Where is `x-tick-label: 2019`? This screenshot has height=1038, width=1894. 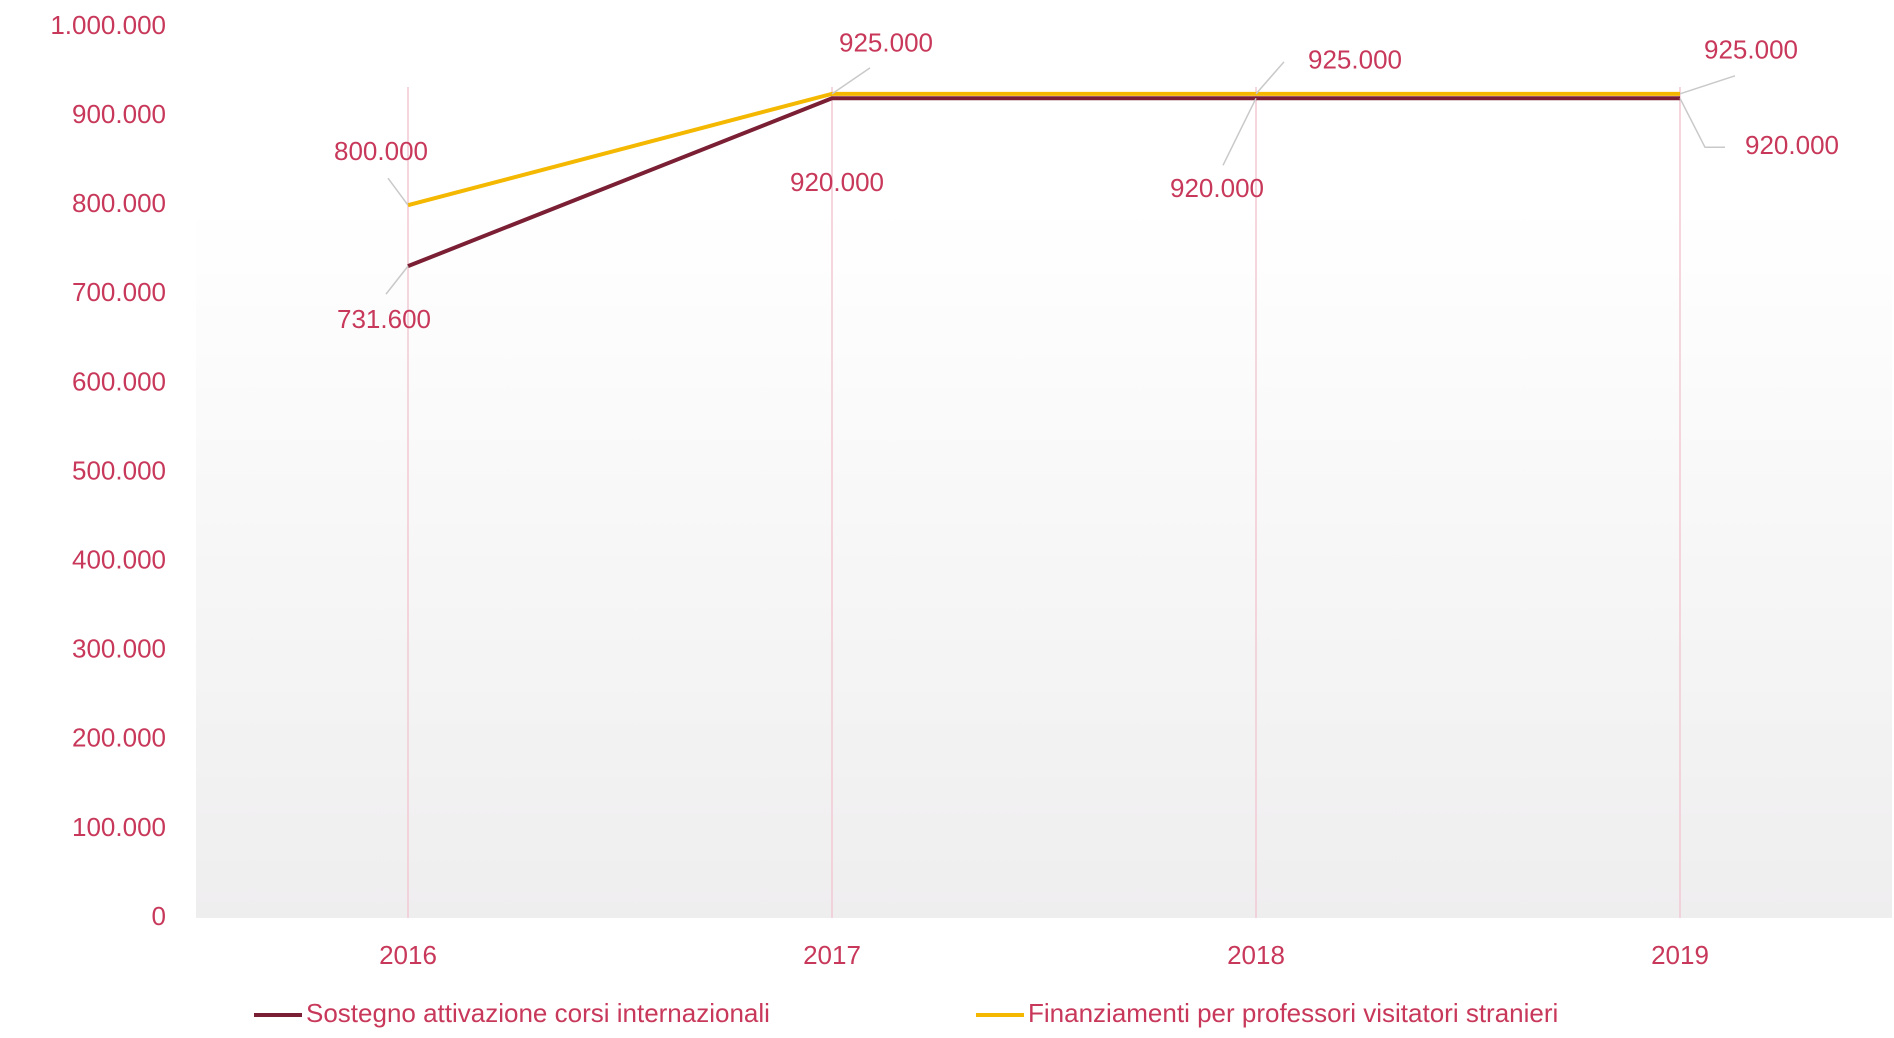
x-tick-label: 2019 is located at coordinates (1680, 955).